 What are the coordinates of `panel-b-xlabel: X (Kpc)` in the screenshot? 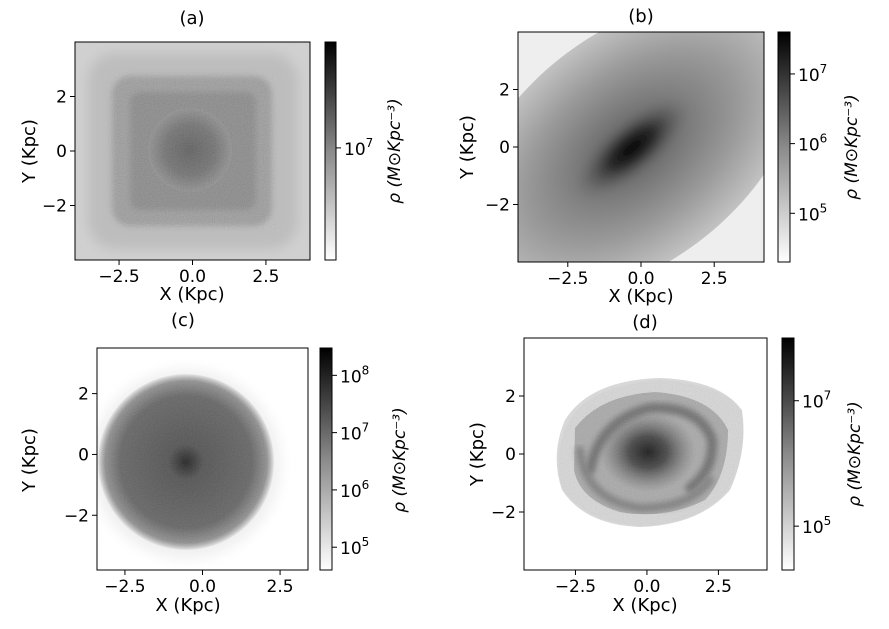 It's located at (640, 296).